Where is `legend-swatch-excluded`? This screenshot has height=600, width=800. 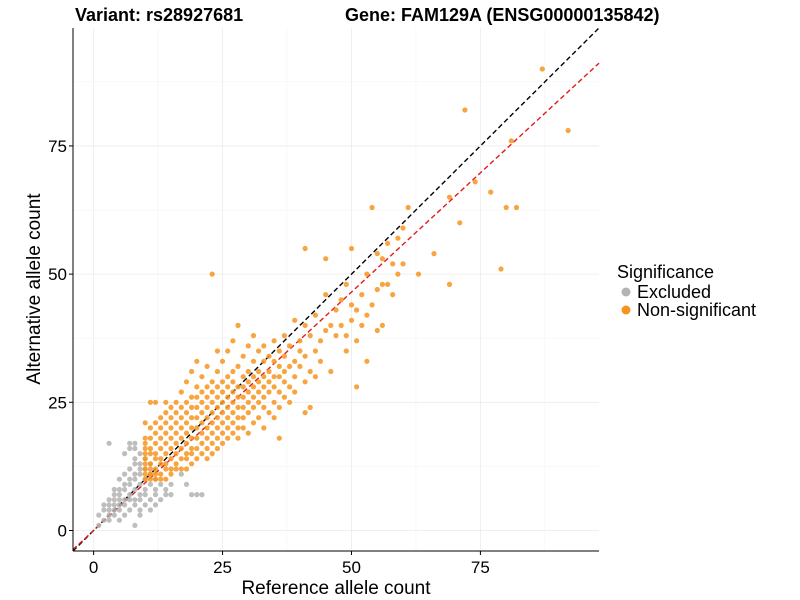
legend-swatch-excluded is located at coordinates (626, 292).